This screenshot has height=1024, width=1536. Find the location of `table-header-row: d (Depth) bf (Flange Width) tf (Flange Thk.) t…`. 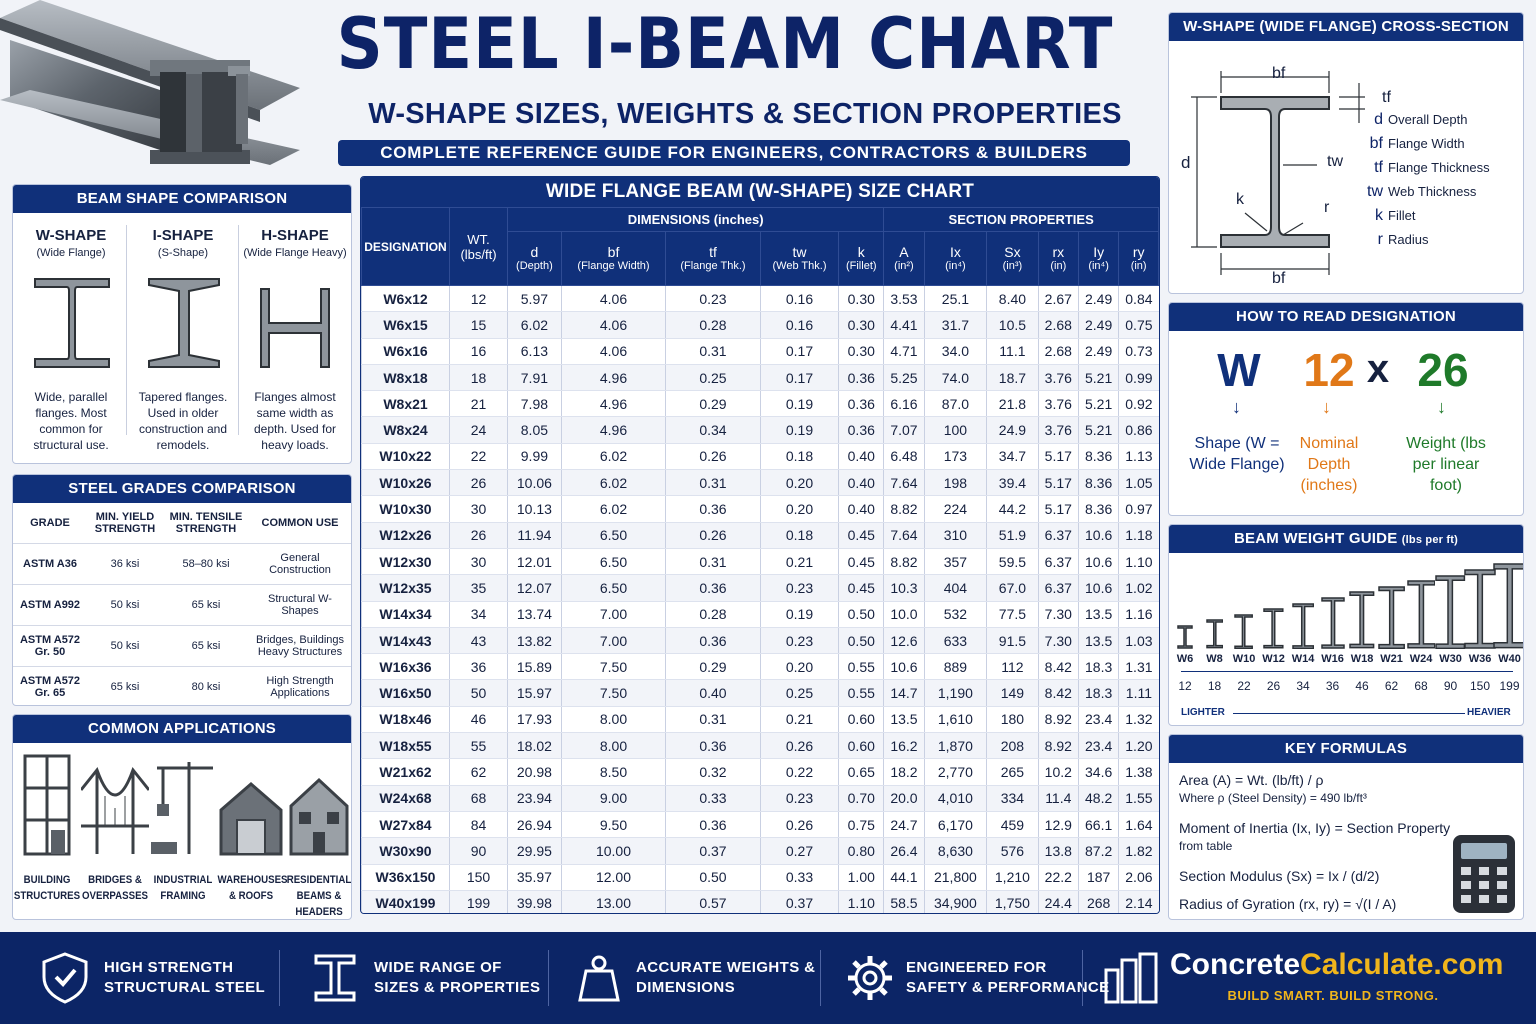

table-header-row: d (Depth) bf (Flange Width) tf (Flange Thk.) t… is located at coordinates (760, 258).